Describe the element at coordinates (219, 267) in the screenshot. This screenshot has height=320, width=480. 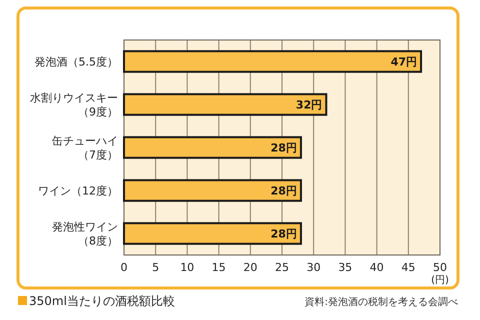
I see `x-tick-label: 15` at that location.